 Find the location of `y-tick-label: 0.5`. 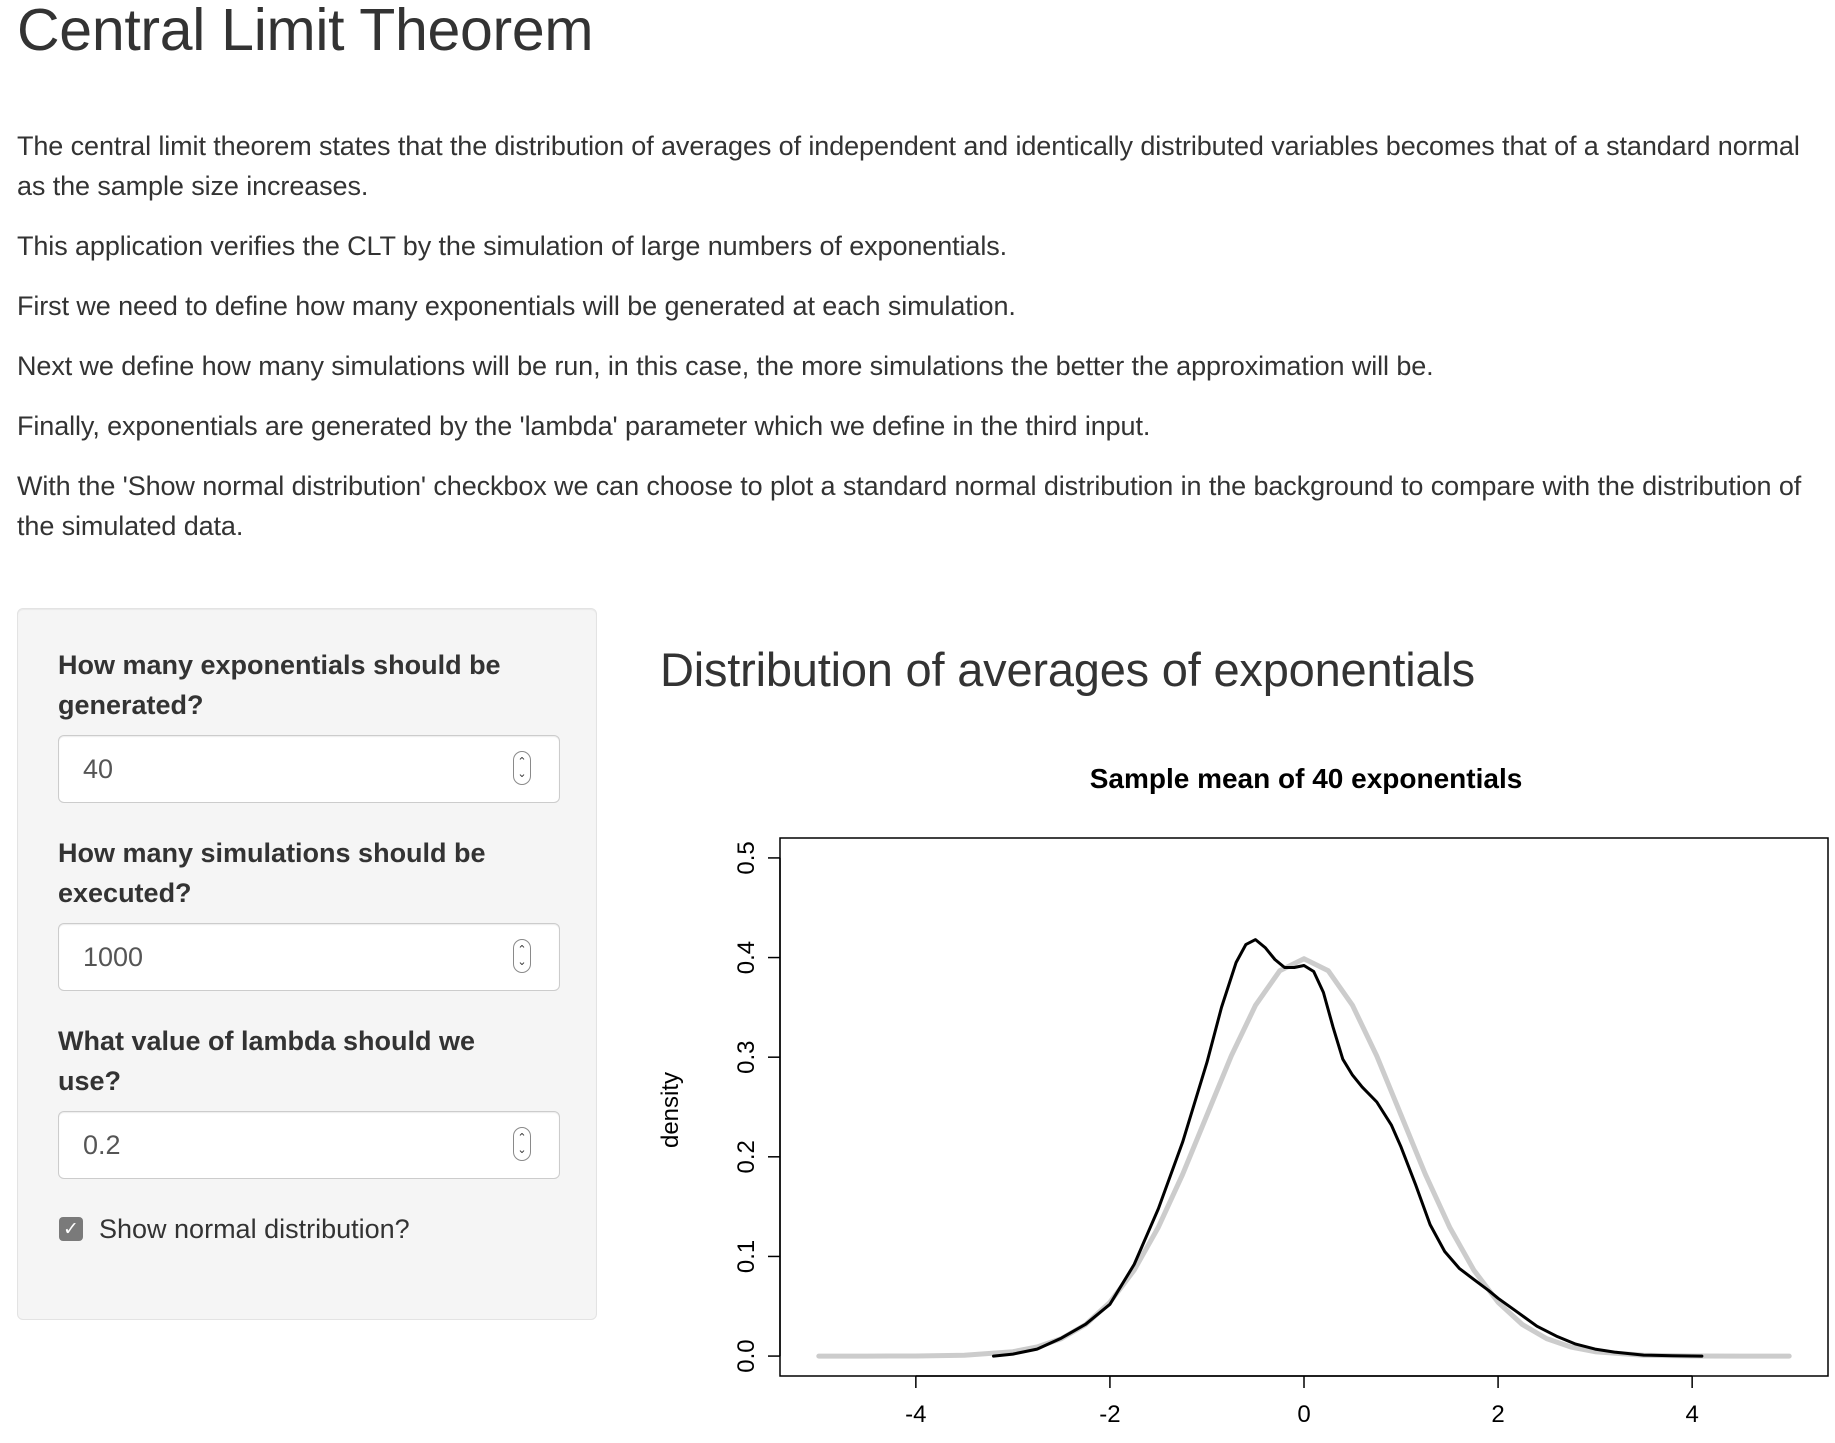

y-tick-label: 0.5 is located at coordinates (746, 857).